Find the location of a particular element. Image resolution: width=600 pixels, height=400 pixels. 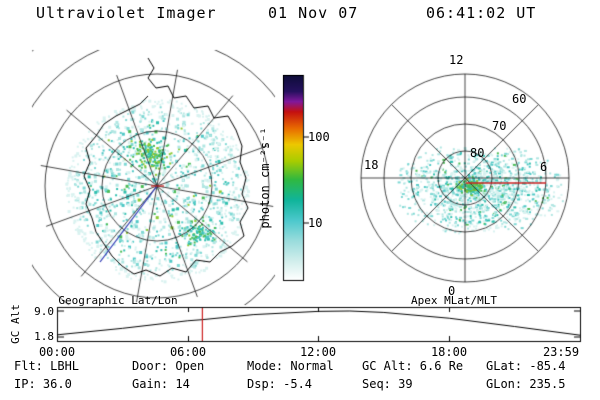

ytick-9: 9.0 is located at coordinates (44, 311).